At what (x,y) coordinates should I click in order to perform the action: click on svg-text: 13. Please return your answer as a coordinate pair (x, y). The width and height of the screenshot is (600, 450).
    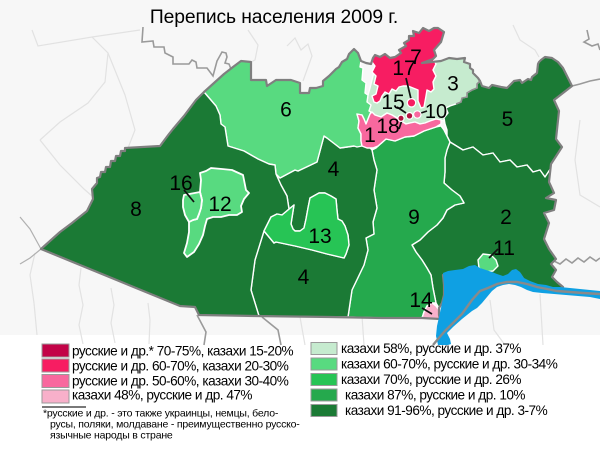
    Looking at the image, I should click on (319, 236).